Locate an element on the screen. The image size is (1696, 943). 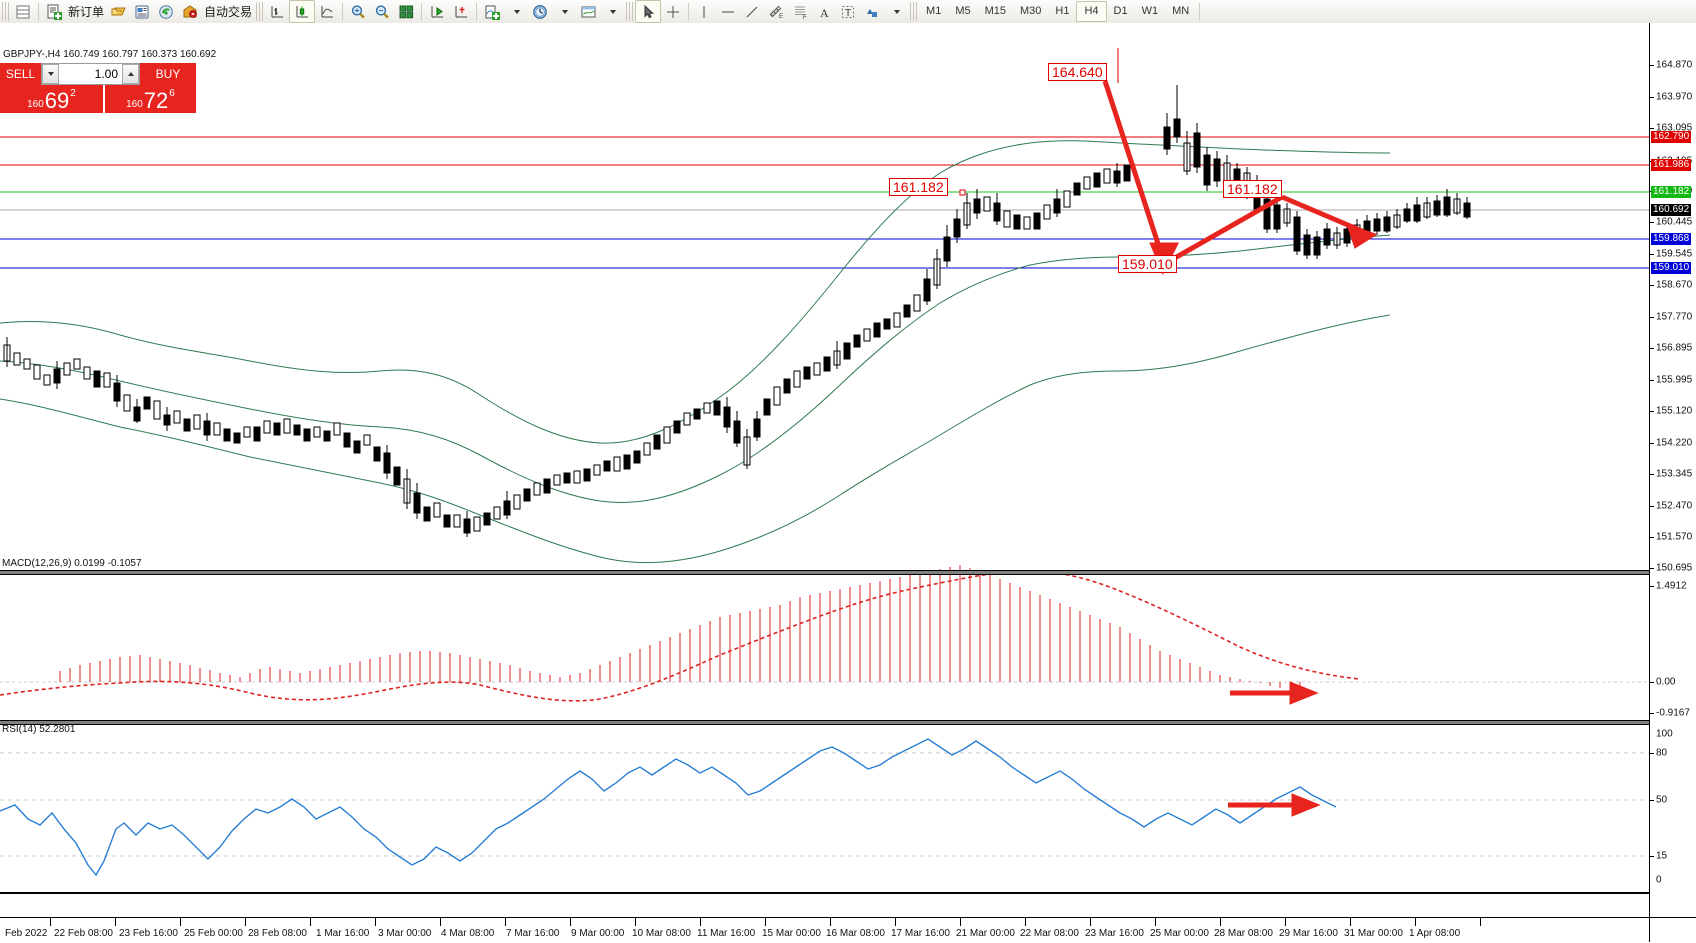
buy-price-fraction: 6 is located at coordinates (172, 93).